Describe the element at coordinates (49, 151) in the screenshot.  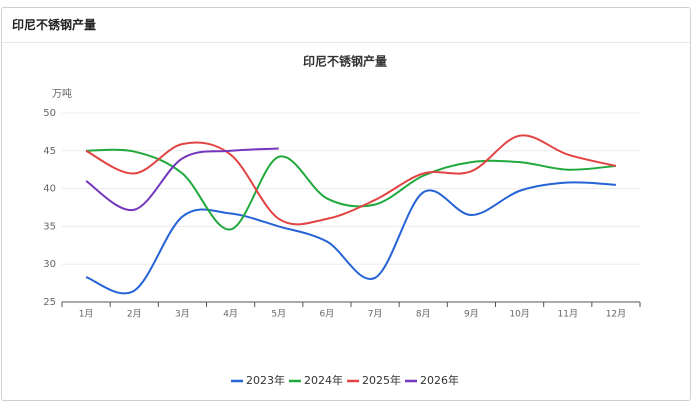
I see `y-tick-label: 45` at that location.